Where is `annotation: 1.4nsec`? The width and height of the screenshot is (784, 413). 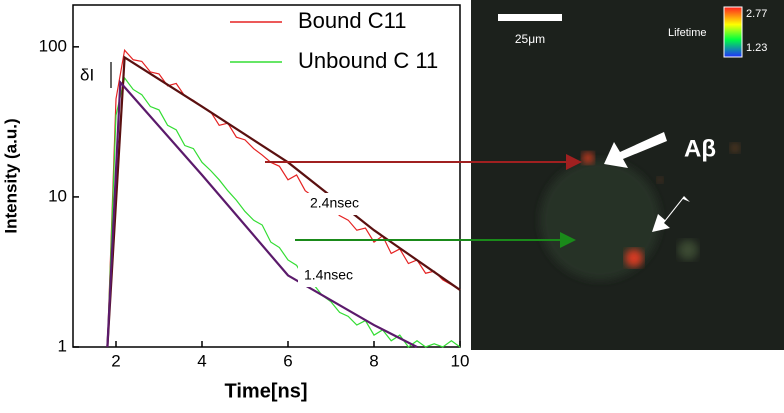
annotation: 1.4nsec is located at coordinates (328, 275).